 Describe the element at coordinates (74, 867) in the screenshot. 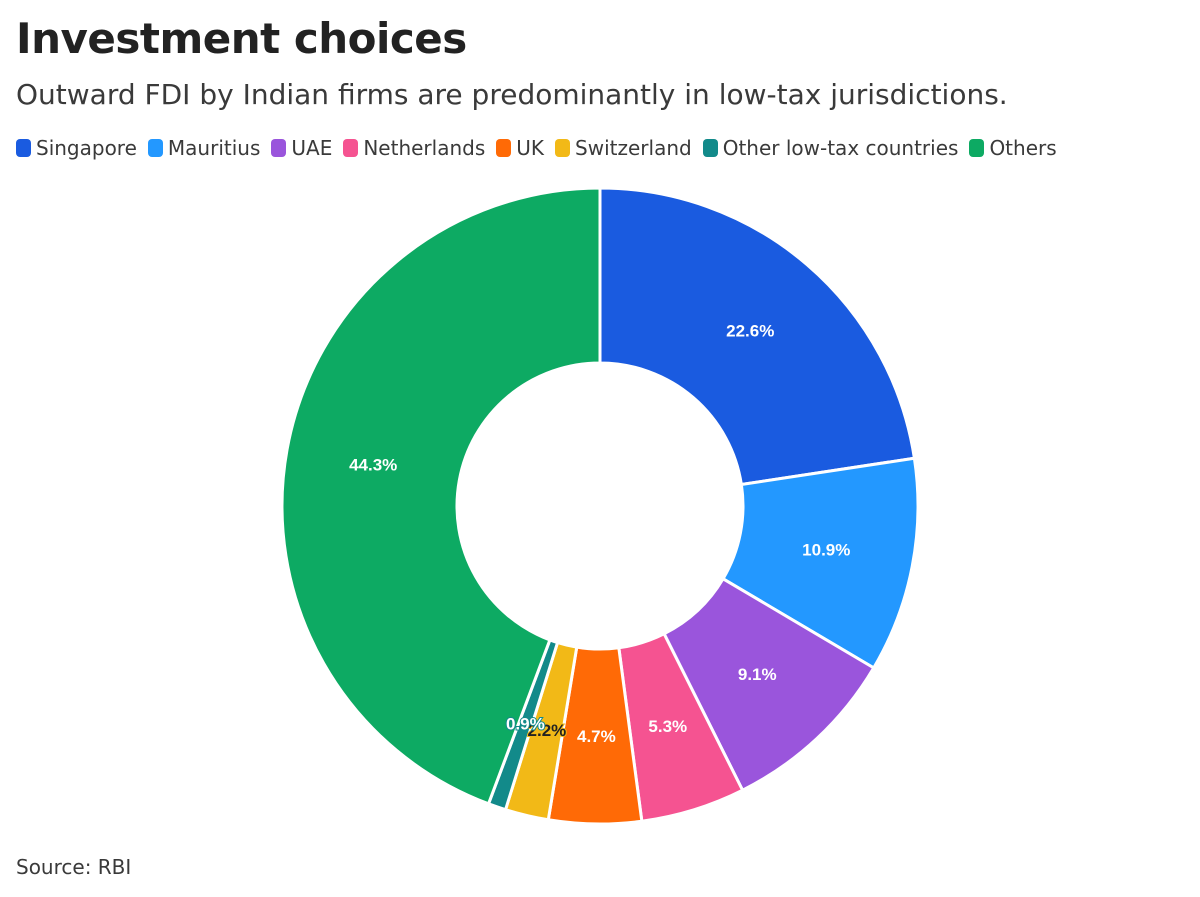

I see `source-note: Source: RBI` at that location.